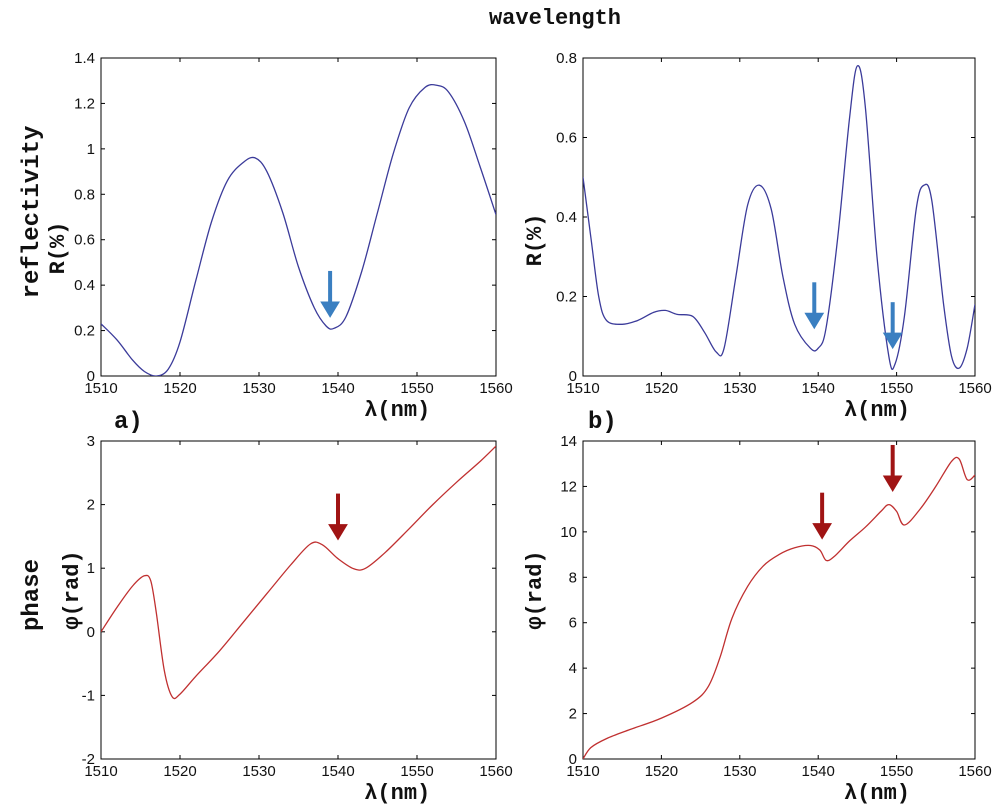  What do you see at coordinates (91, 441) in the screenshot?
I see `y-tick-label: 3` at bounding box center [91, 441].